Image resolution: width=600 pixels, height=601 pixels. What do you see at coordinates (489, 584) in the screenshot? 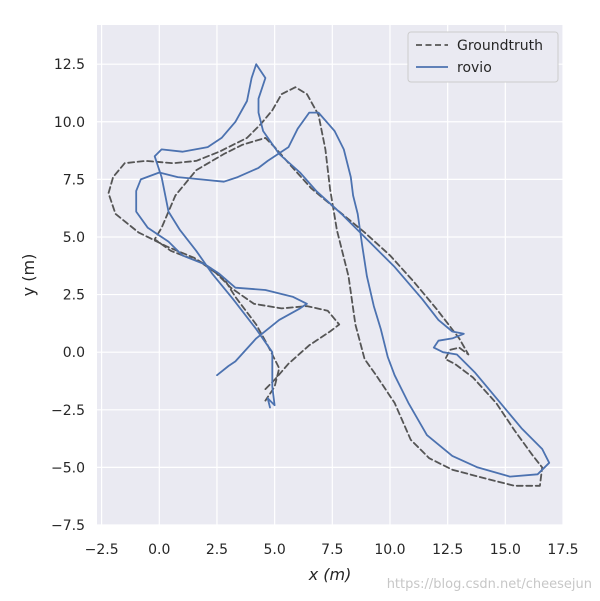
I see `watermark: https://blog.csdn.net/cheesejun` at bounding box center [489, 584].